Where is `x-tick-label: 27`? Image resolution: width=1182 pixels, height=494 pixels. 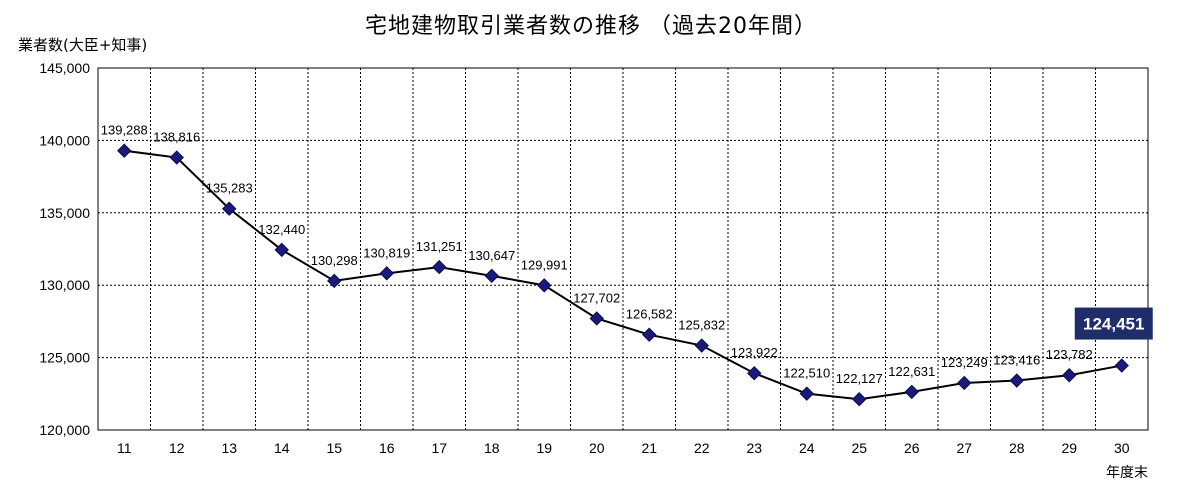
x-tick-label: 27 is located at coordinates (964, 448).